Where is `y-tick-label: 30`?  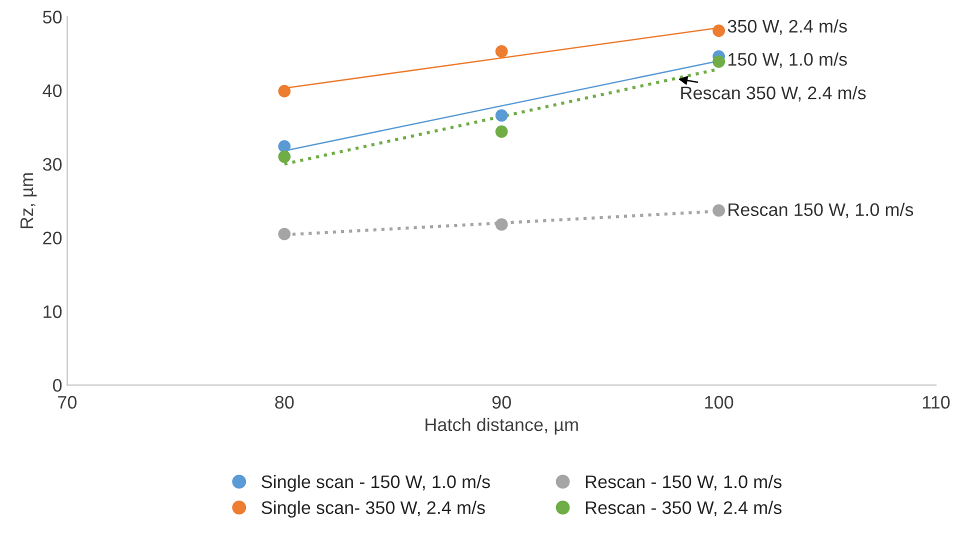 y-tick-label: 30 is located at coordinates (52, 164).